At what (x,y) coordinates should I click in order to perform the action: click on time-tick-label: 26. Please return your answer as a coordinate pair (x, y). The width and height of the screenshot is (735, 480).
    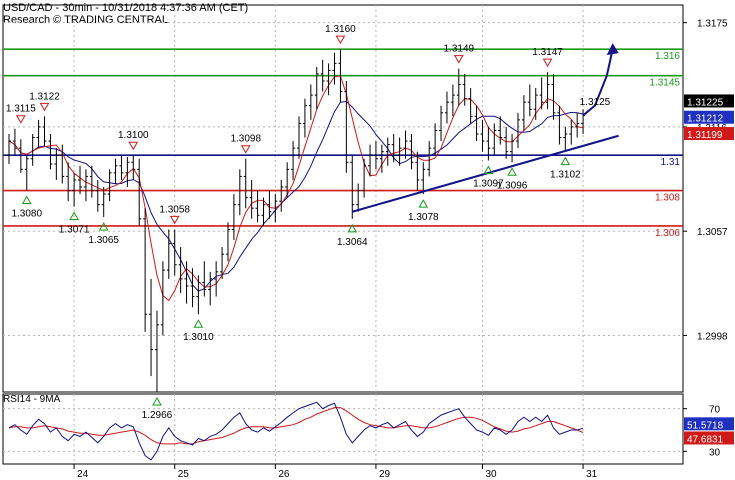
    Looking at the image, I should click on (284, 474).